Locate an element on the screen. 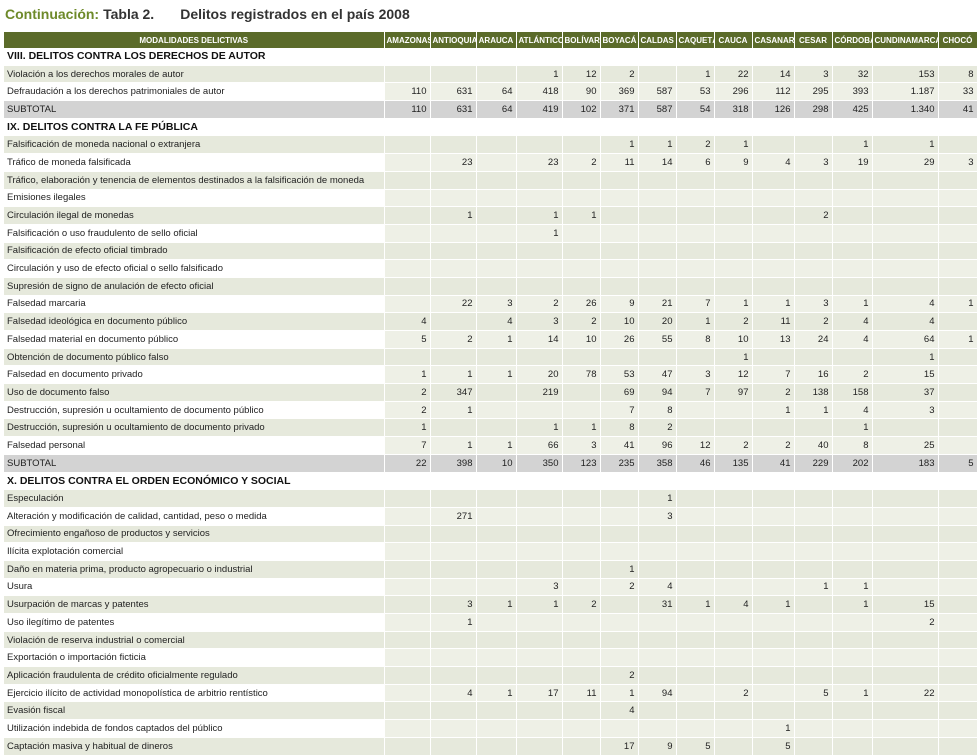 The image size is (979, 756). table-row: Falsedad personal 7 1 1 66 3 41 96 12 2 2 40 8 25 is located at coordinates (491, 445).